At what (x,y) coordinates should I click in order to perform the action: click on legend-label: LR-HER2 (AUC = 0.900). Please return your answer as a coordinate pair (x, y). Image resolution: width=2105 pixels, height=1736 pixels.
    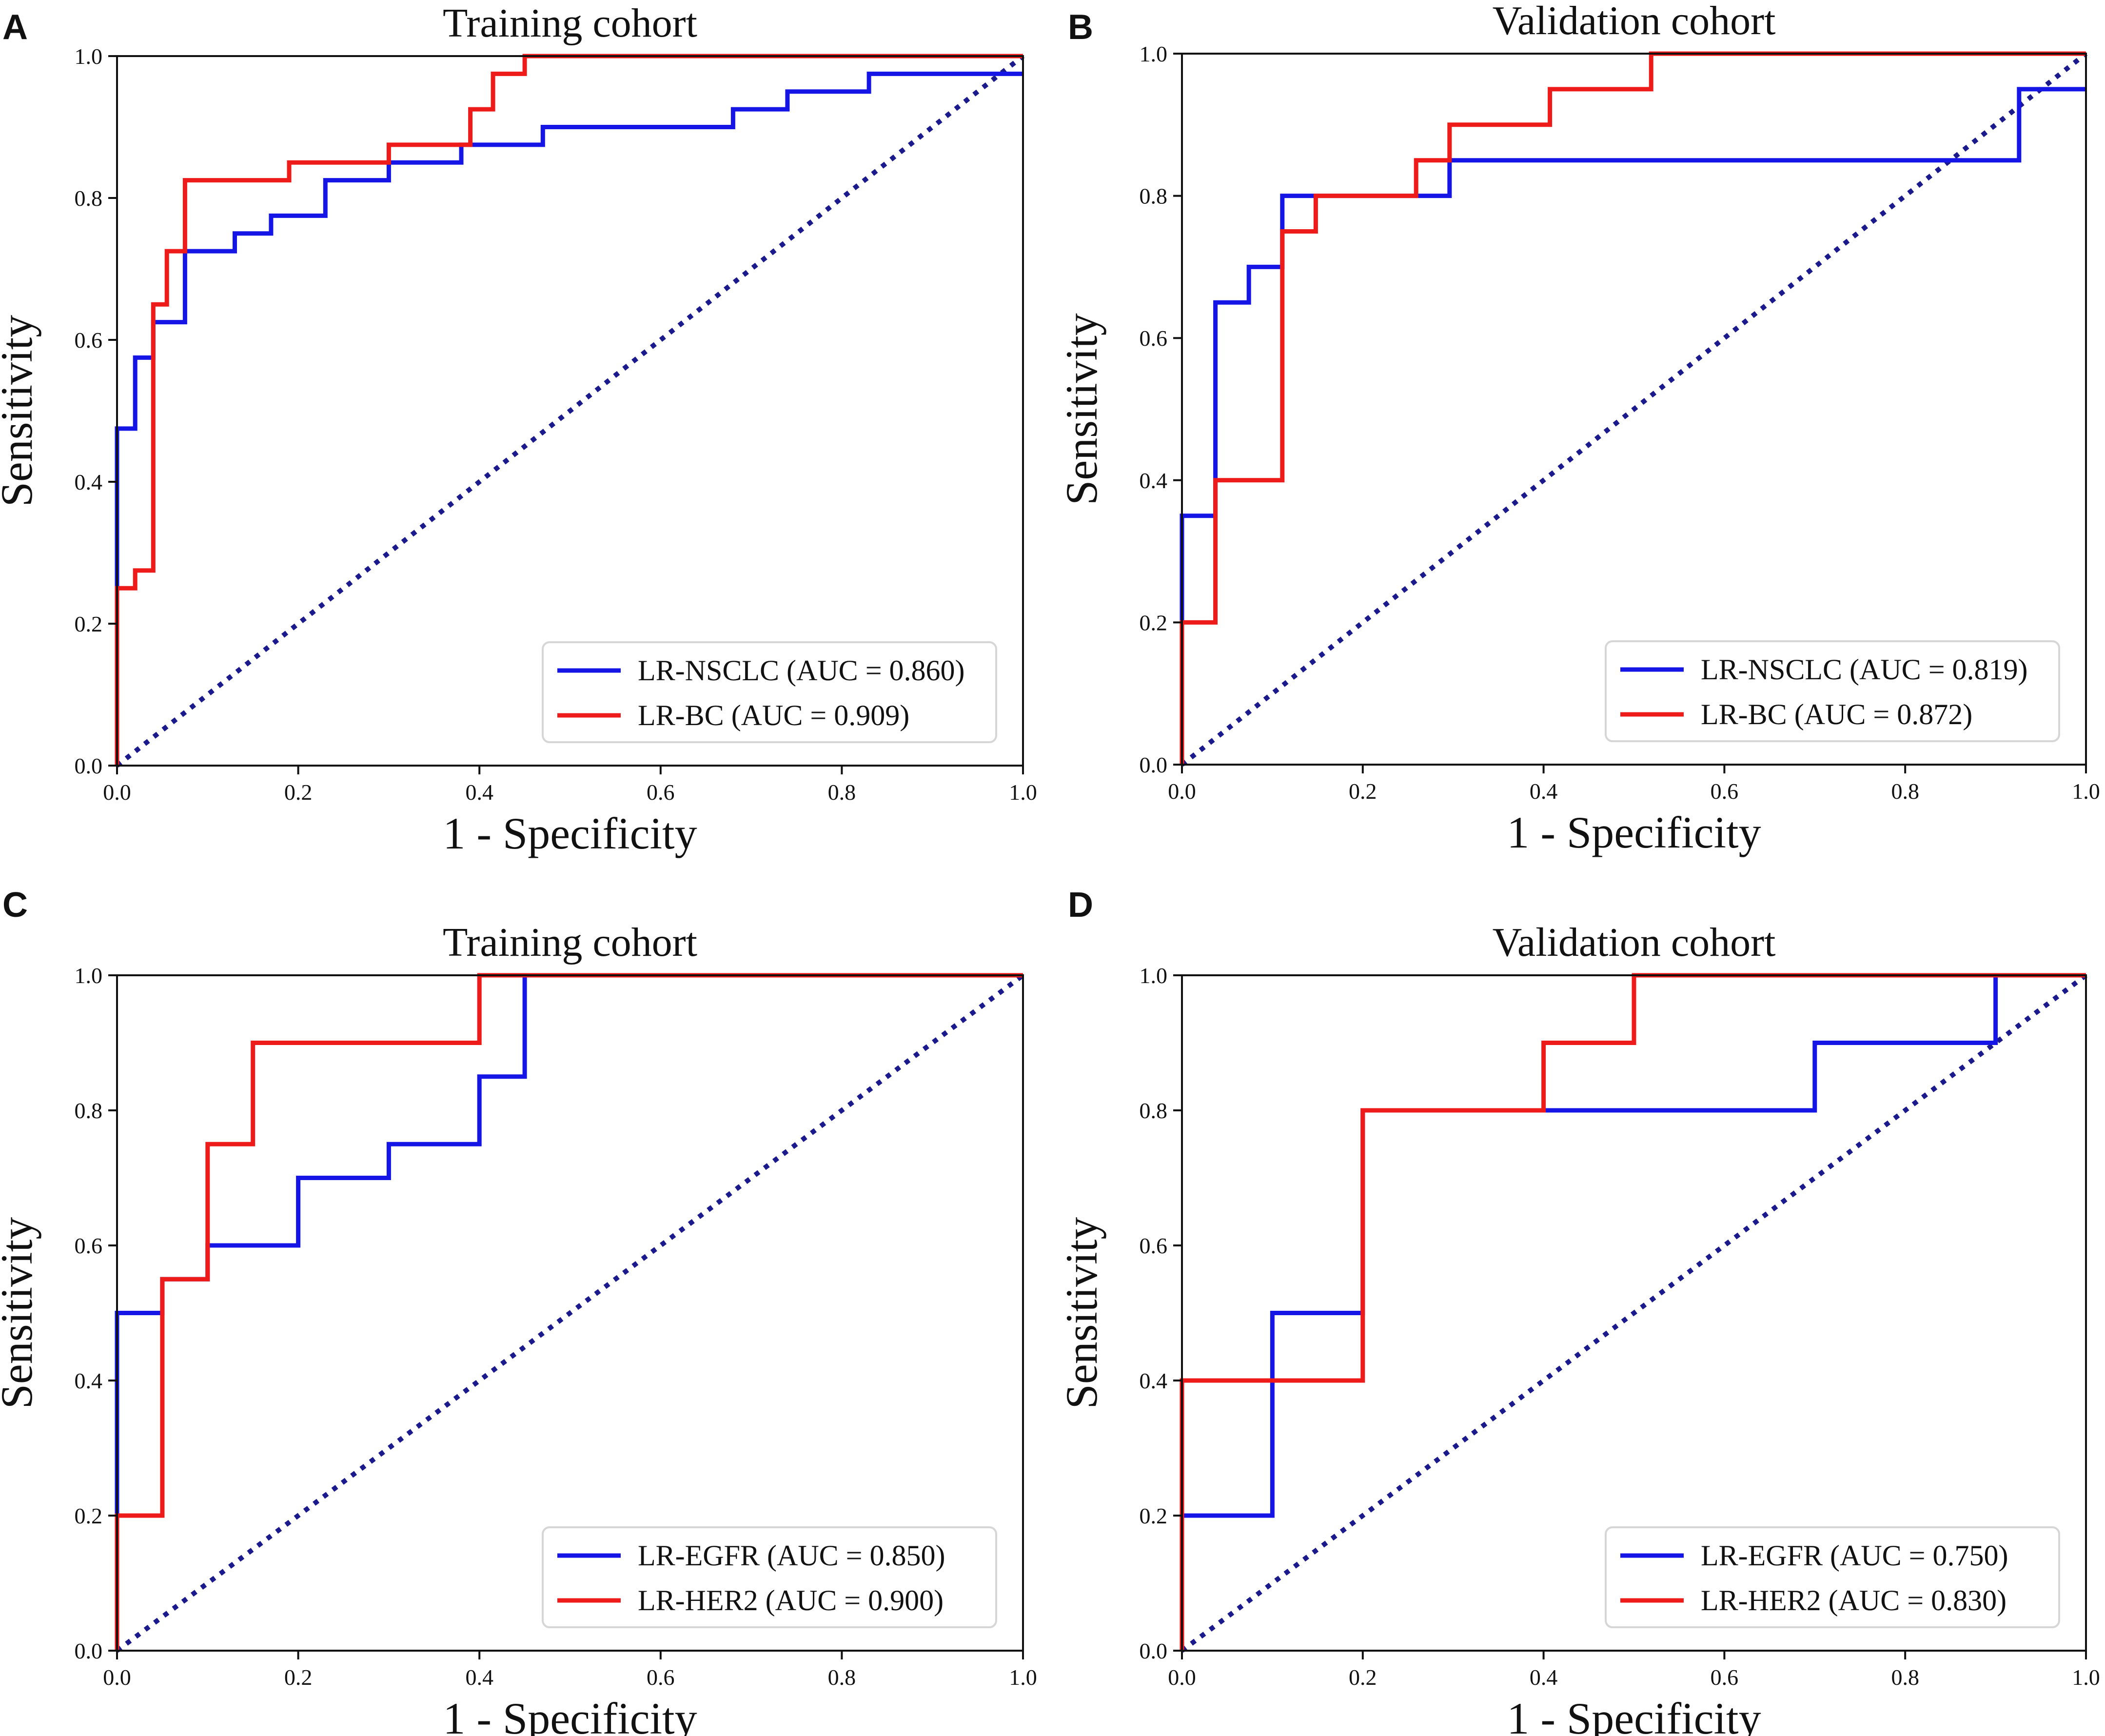
    Looking at the image, I should click on (791, 1600).